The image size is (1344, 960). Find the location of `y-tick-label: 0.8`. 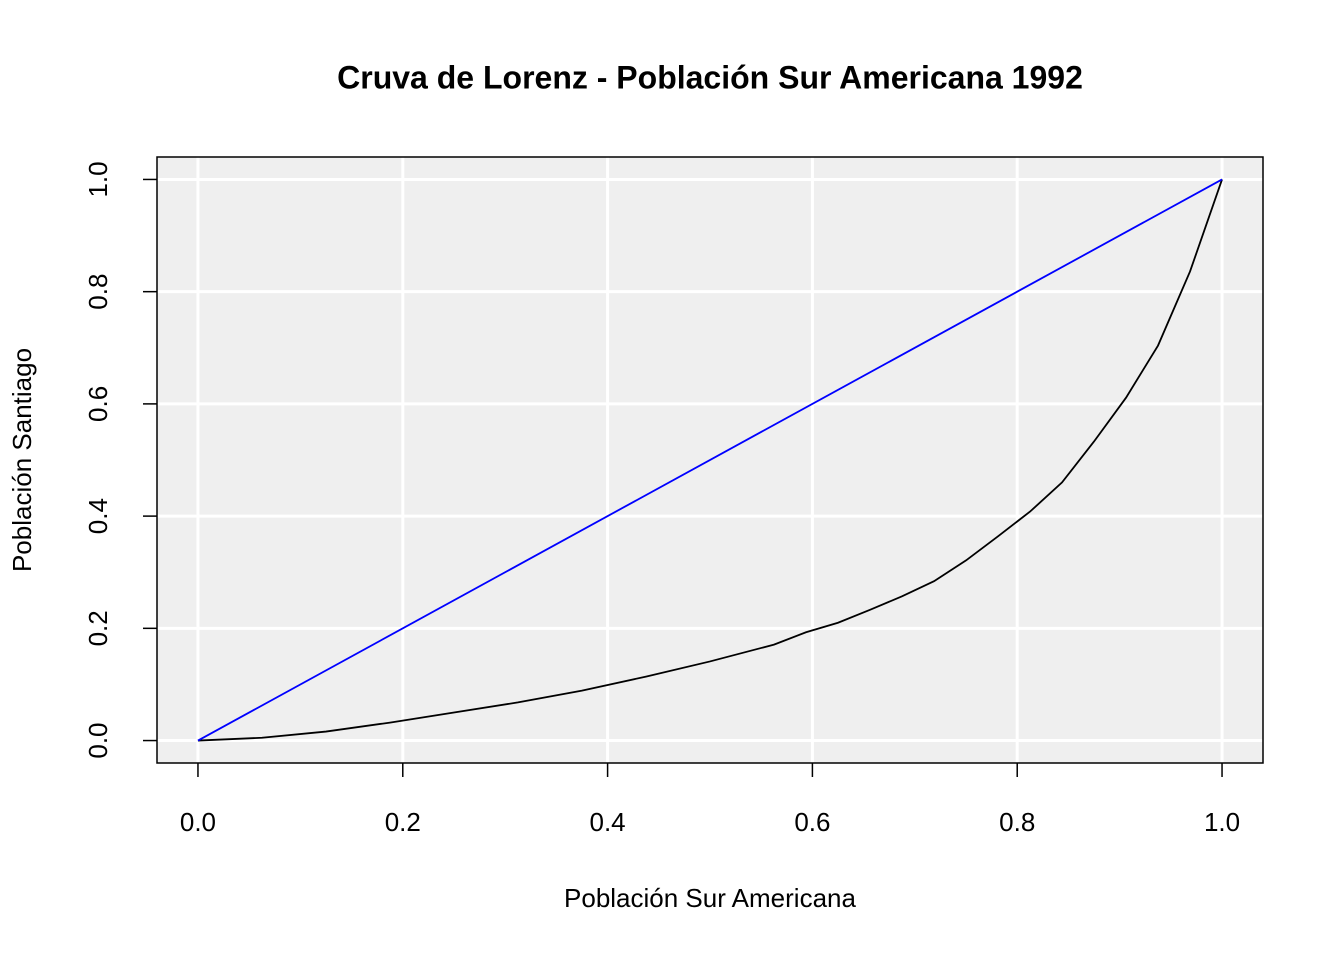

y-tick-label: 0.8 is located at coordinates (98, 292).